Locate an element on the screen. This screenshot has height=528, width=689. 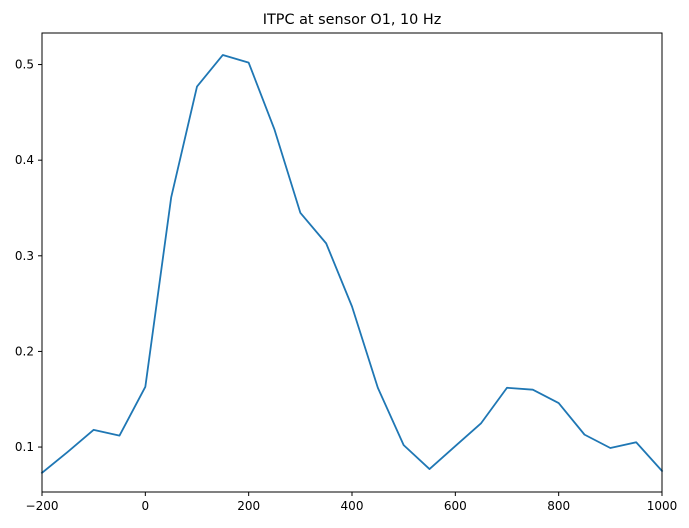
x-axis: −200 0 200 400 600 800 1000 is located at coordinates (352, 502).